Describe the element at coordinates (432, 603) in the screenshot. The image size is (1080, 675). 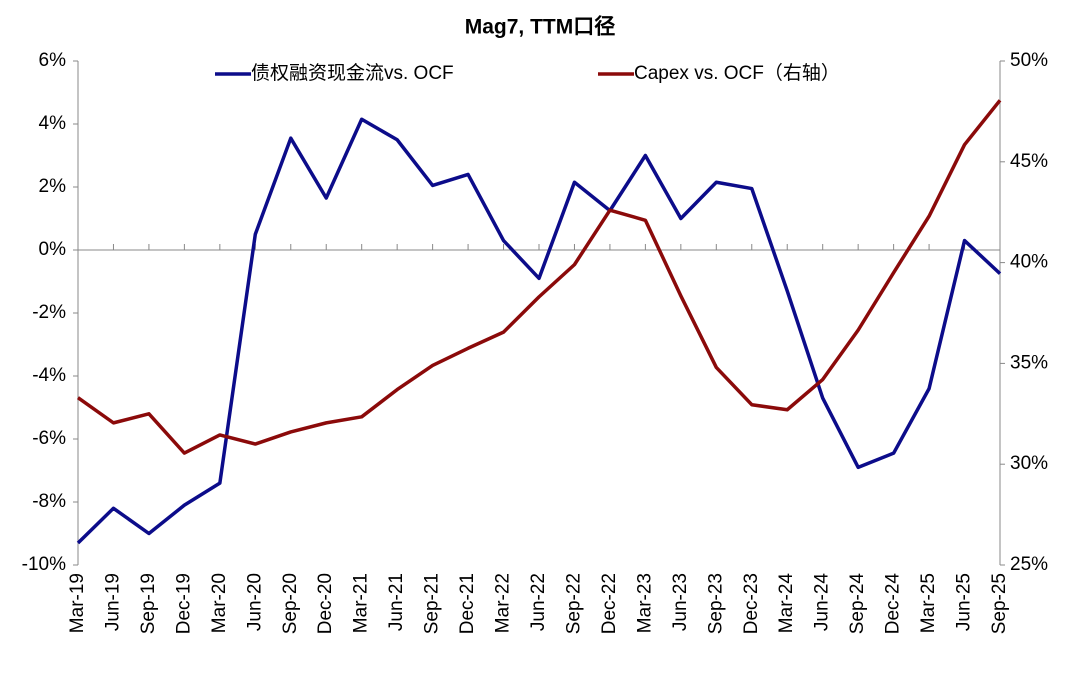
I see `x-tick-label: Sep-21` at that location.